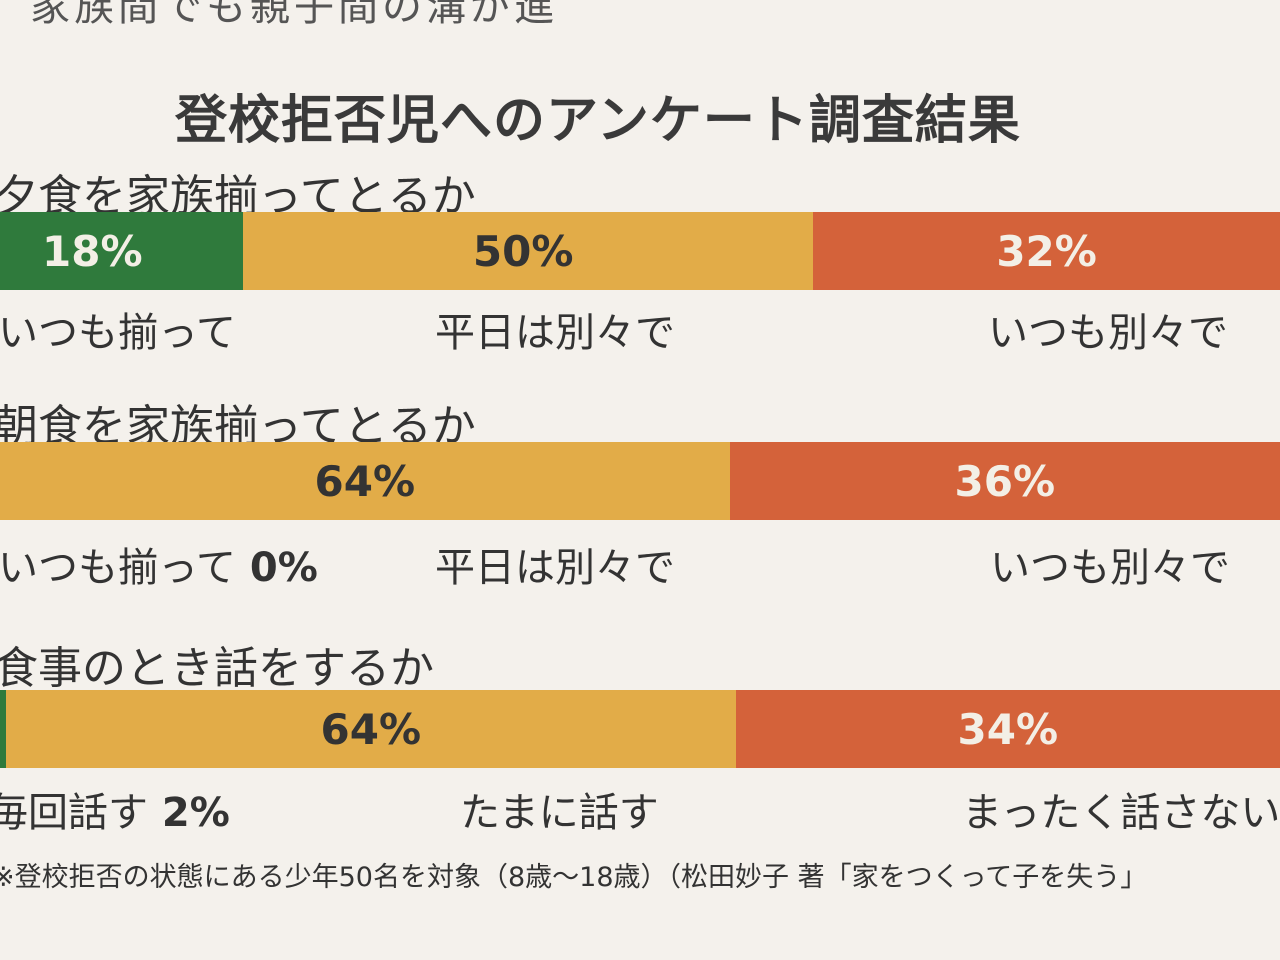 The image size is (1280, 960). What do you see at coordinates (1121, 813) in the screenshot?
I see `category-name: まったく話さない` at bounding box center [1121, 813].